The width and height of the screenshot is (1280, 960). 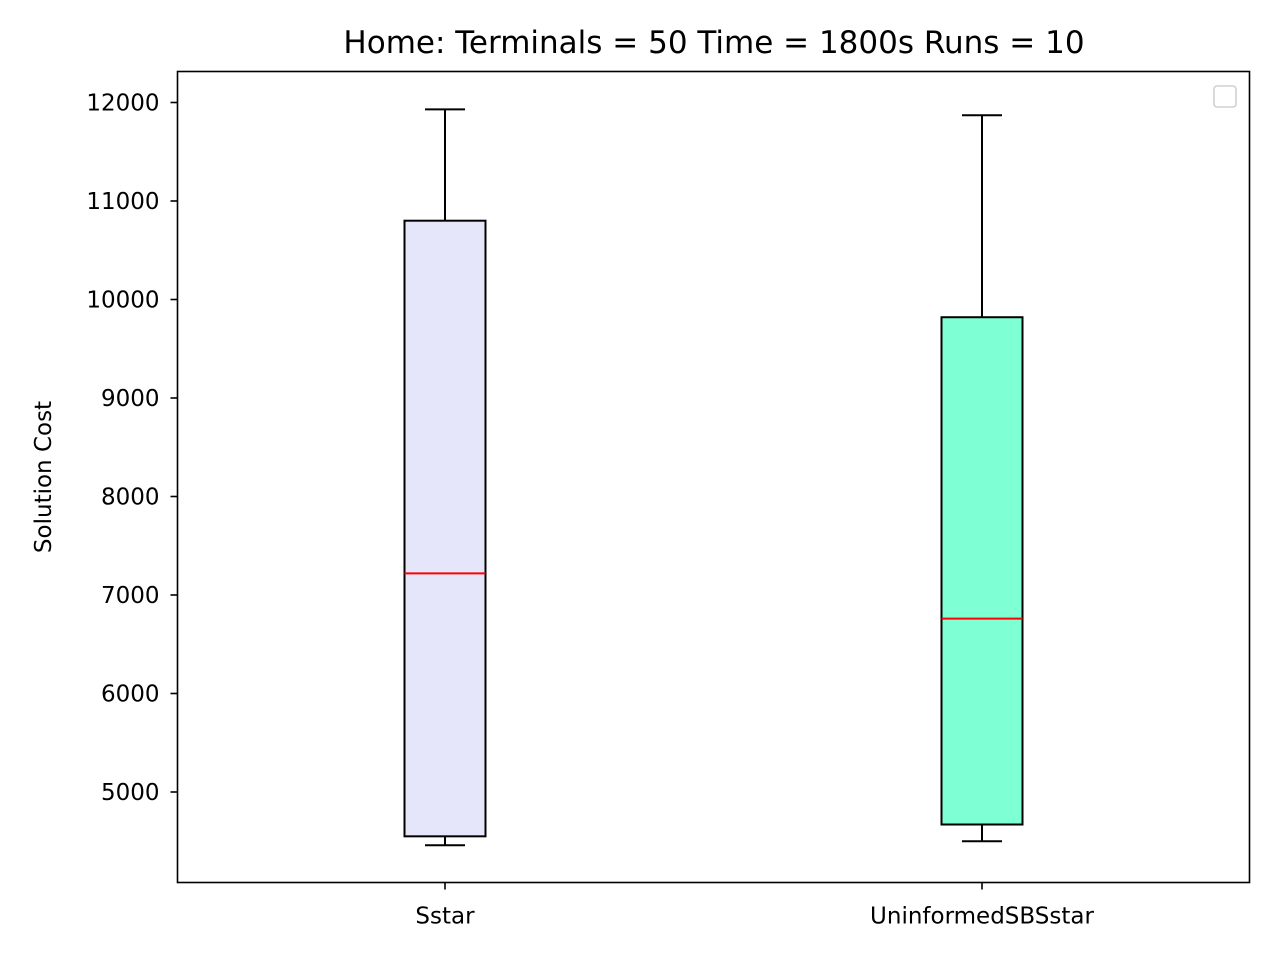 I want to click on x-tick-label: UninformedSBSstar, so click(x=982, y=917).